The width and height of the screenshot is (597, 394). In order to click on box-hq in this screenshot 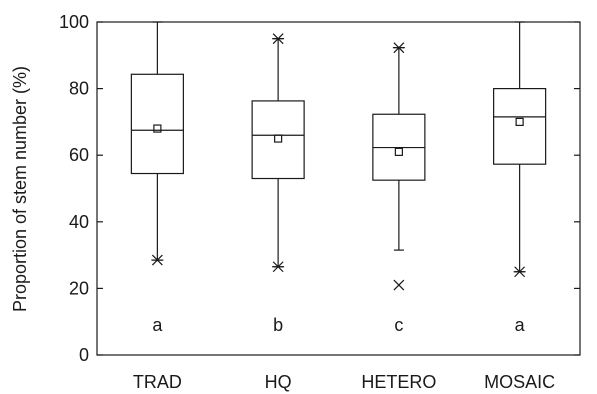, I will do `click(278, 153)`.